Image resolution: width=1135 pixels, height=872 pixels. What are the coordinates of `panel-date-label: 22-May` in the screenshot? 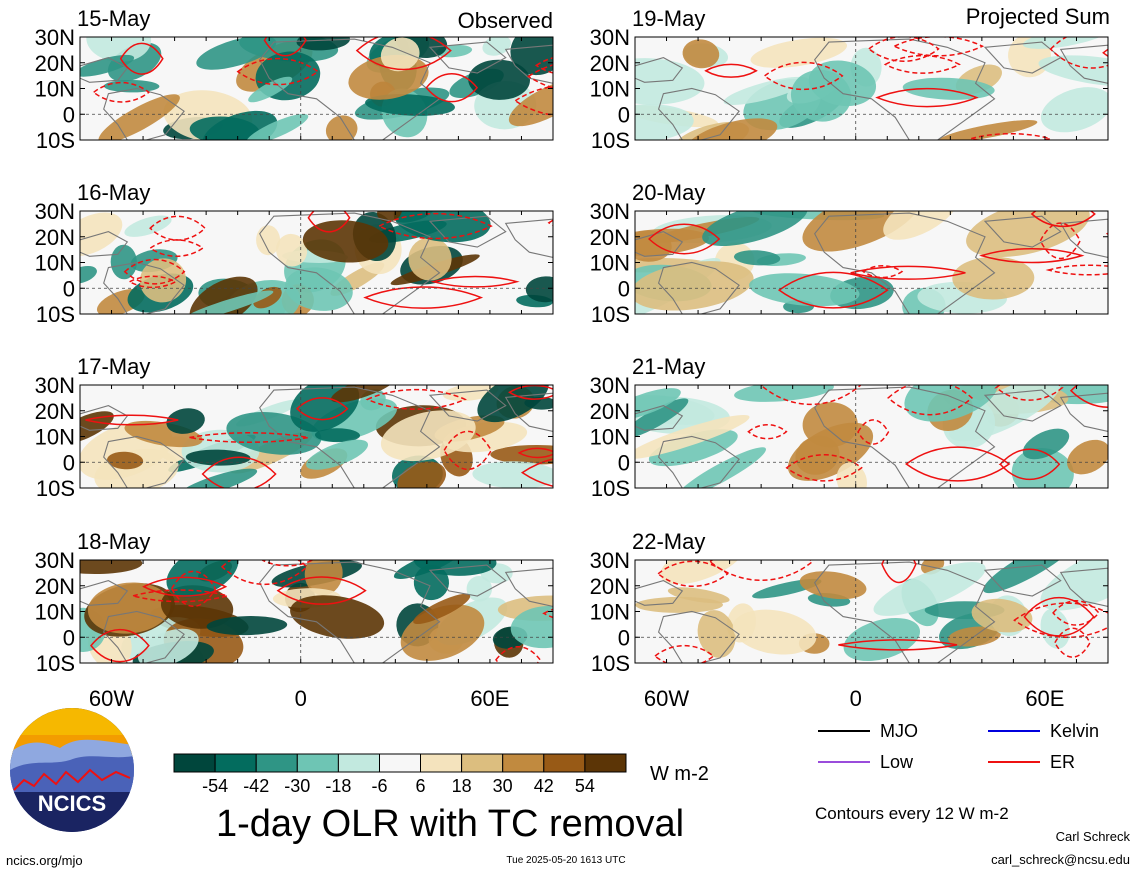 It's located at (668, 541).